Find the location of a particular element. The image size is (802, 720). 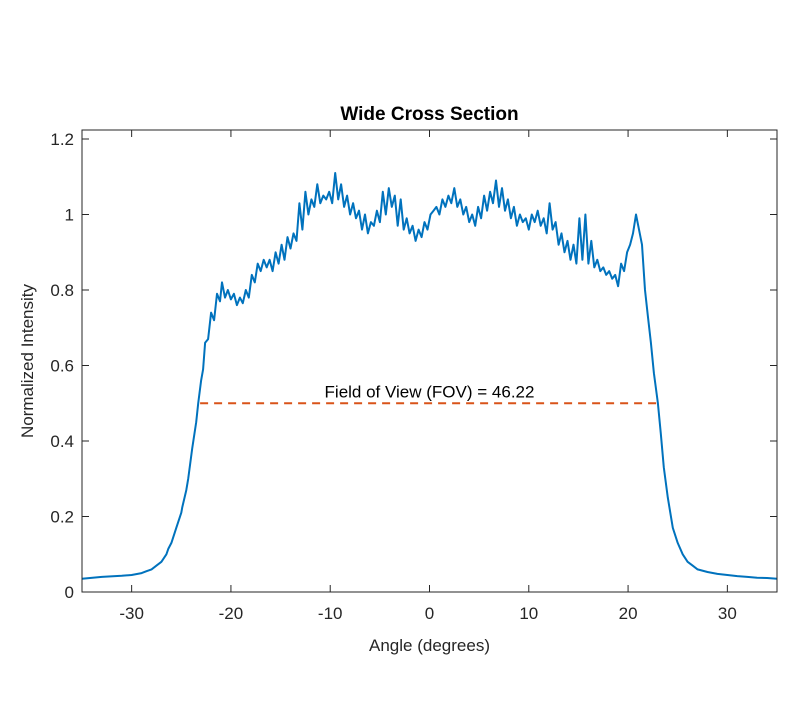

fov-annotation: Field of View (FOV) = 46.22 is located at coordinates (430, 391).